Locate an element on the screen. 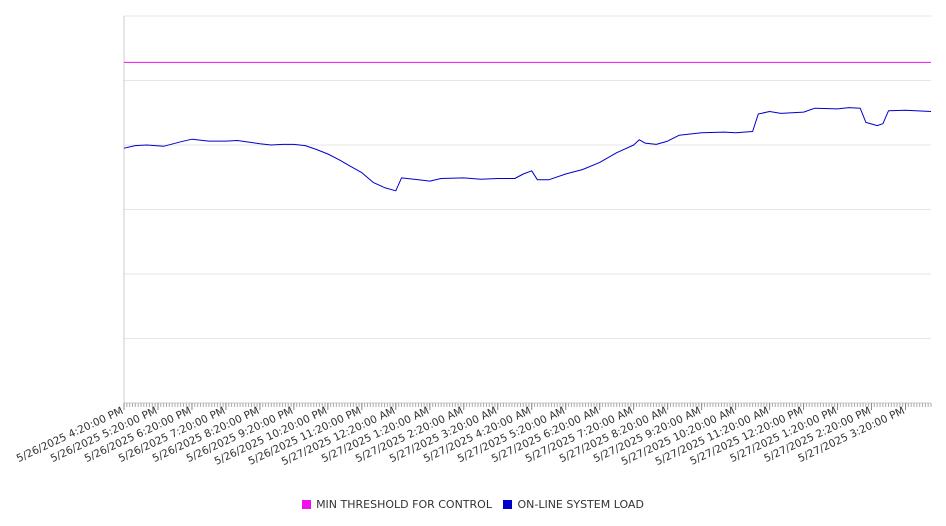  legend-label-system-load: ON-LINE SYSTEM LOAD is located at coordinates (580, 504).